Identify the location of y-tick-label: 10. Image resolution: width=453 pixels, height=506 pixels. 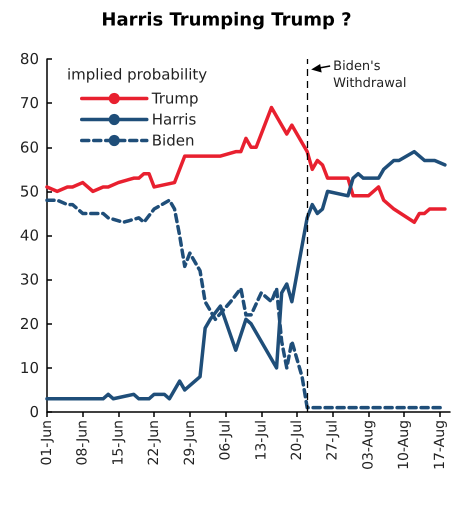
(29, 367).